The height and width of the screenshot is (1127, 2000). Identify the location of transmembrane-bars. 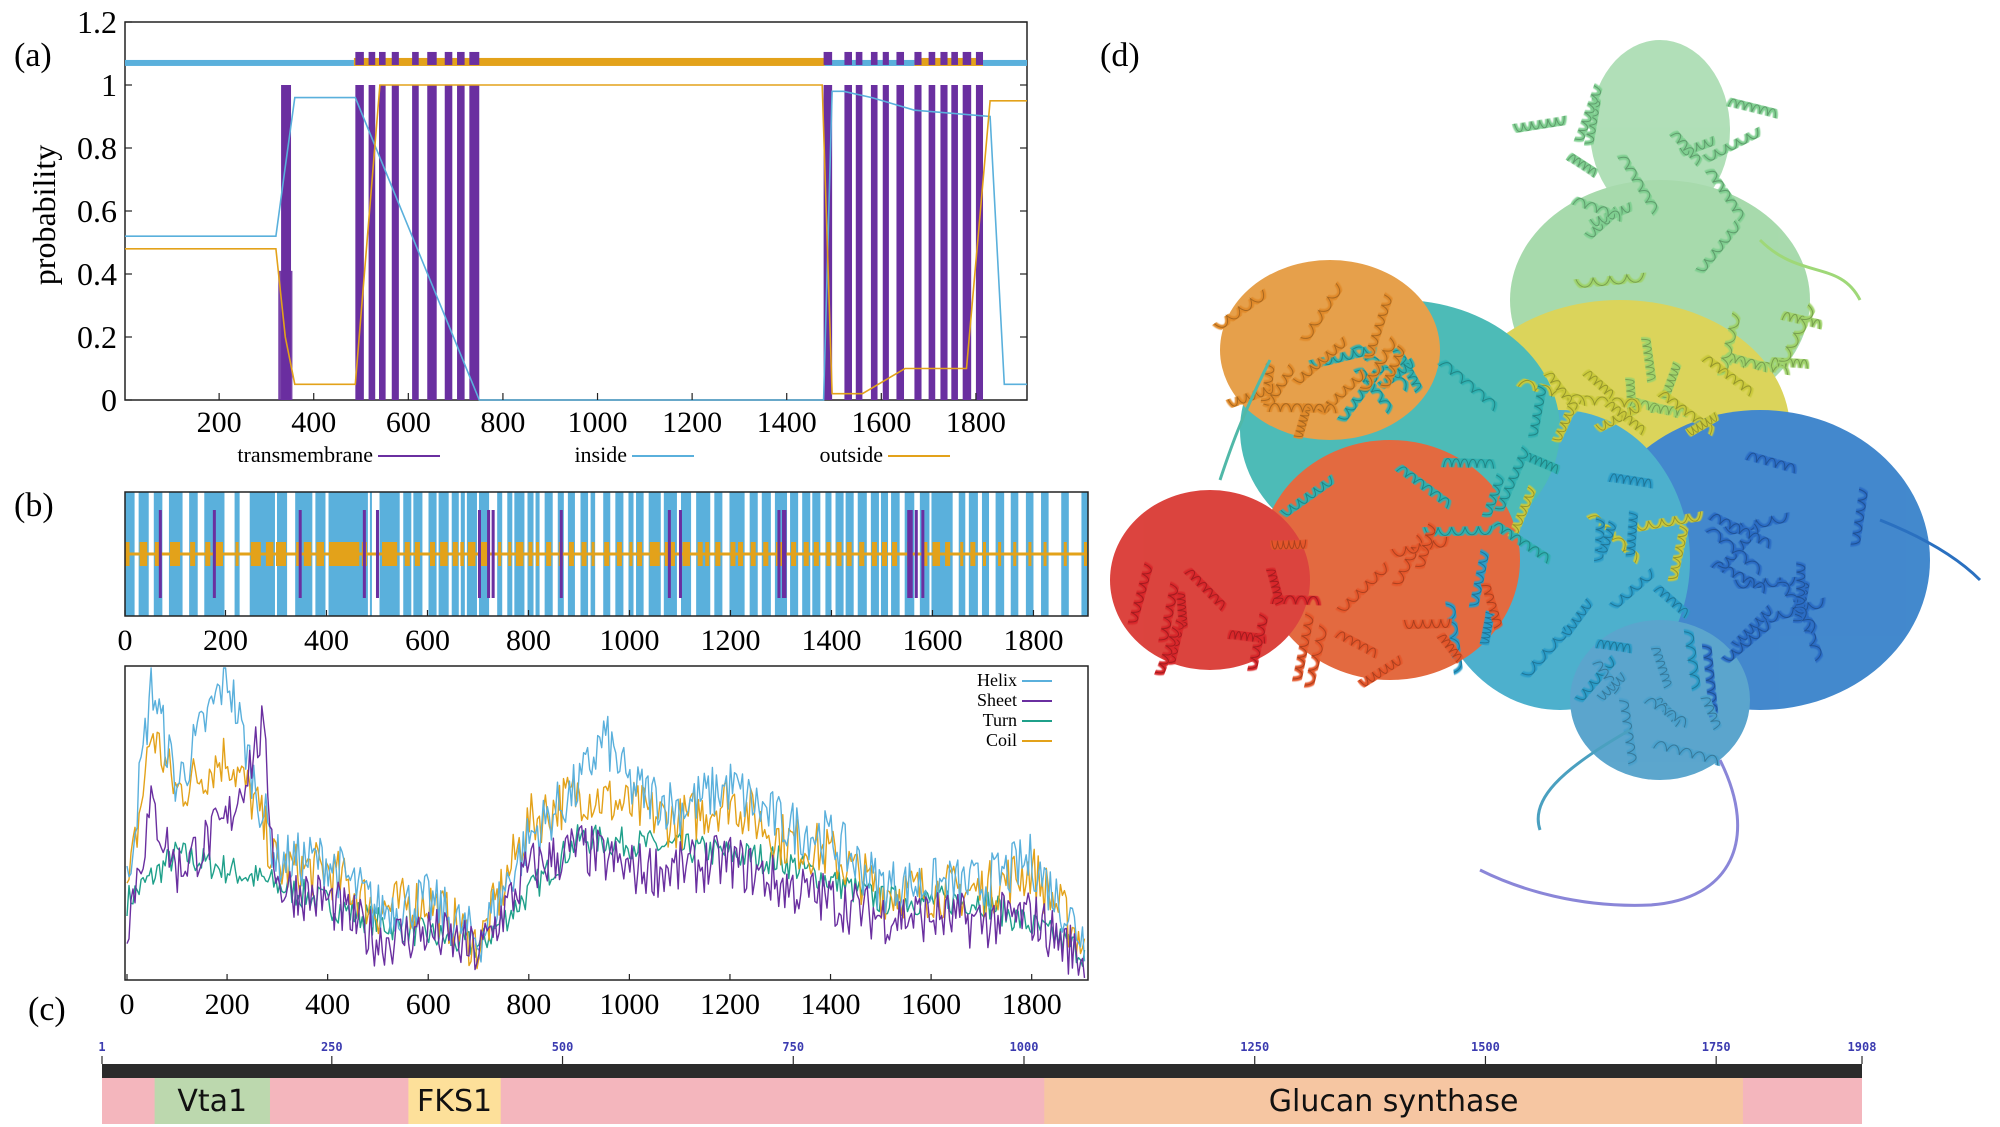
(631, 242).